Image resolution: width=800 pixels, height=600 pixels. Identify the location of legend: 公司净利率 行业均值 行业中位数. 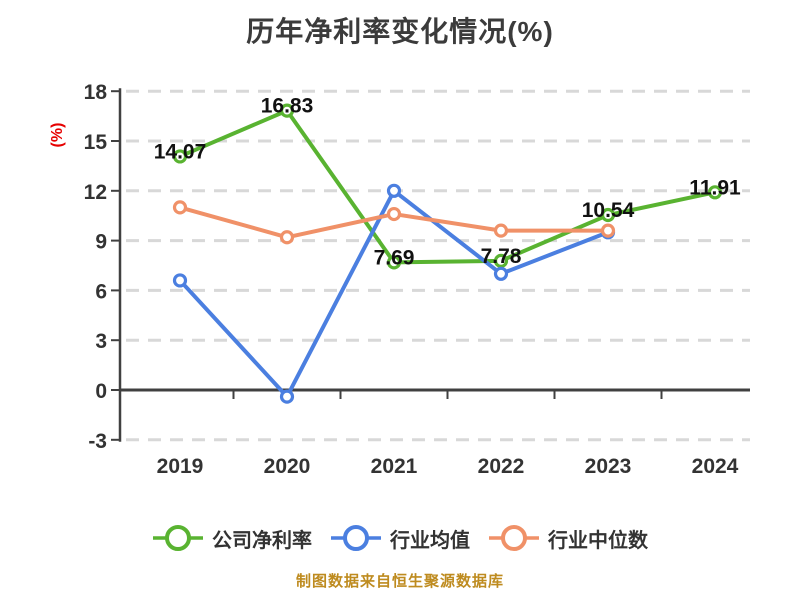
(400, 538).